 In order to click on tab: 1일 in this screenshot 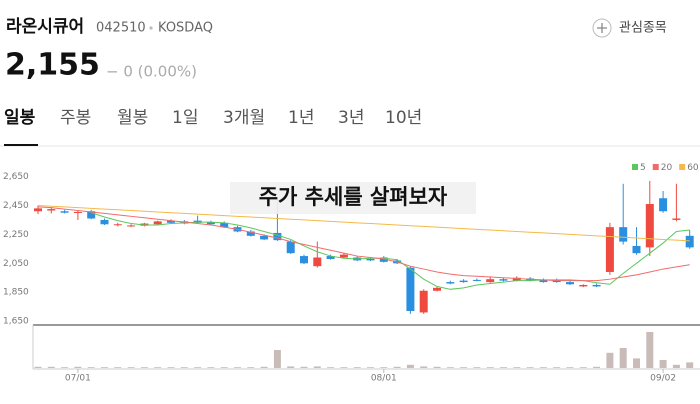, I will do `click(185, 118)`.